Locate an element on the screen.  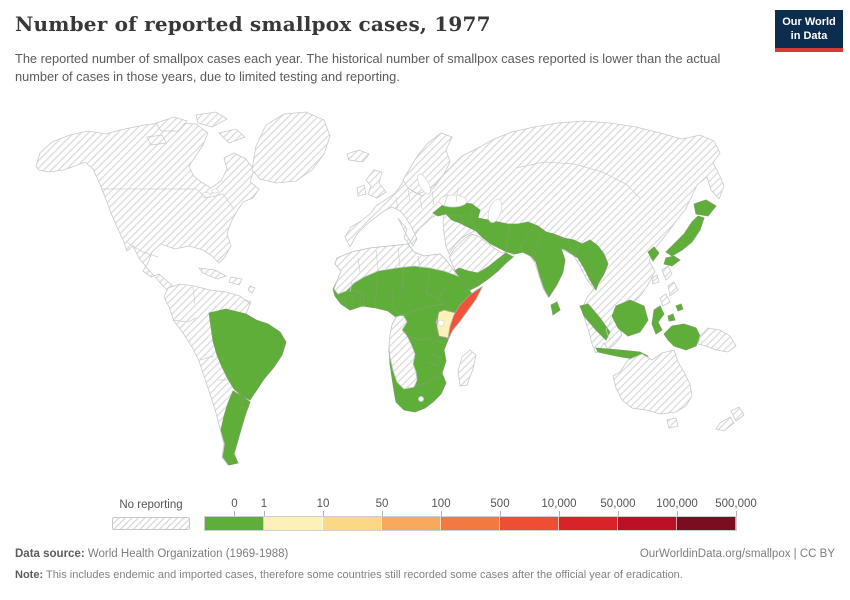
baltic-sea is located at coordinates (424, 184).